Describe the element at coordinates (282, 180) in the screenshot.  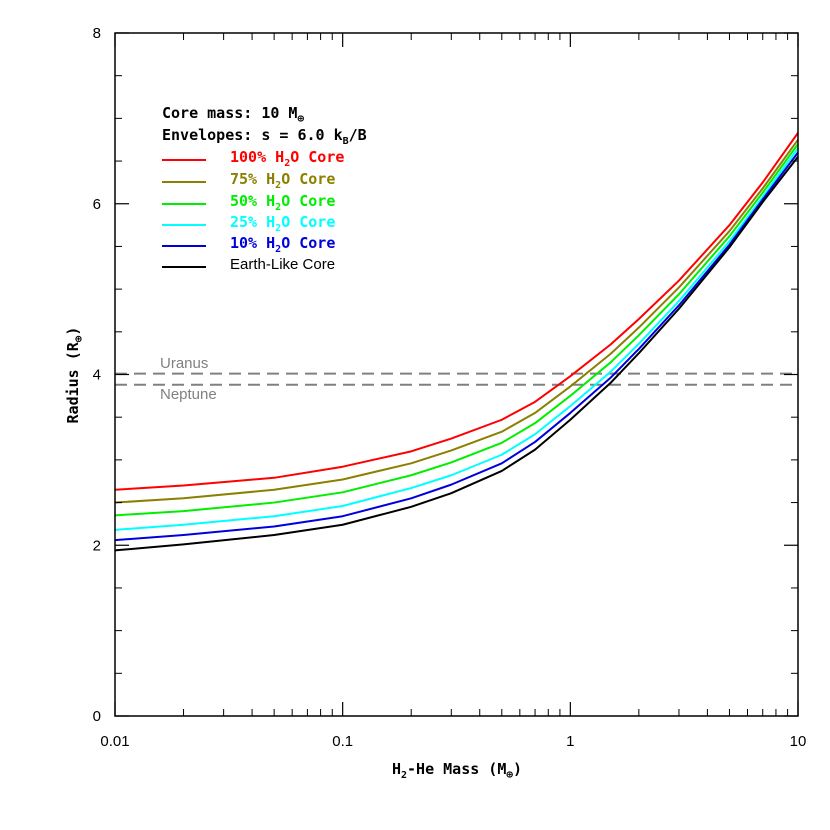
I see `legend-label-75: 75% H2O Core` at that location.